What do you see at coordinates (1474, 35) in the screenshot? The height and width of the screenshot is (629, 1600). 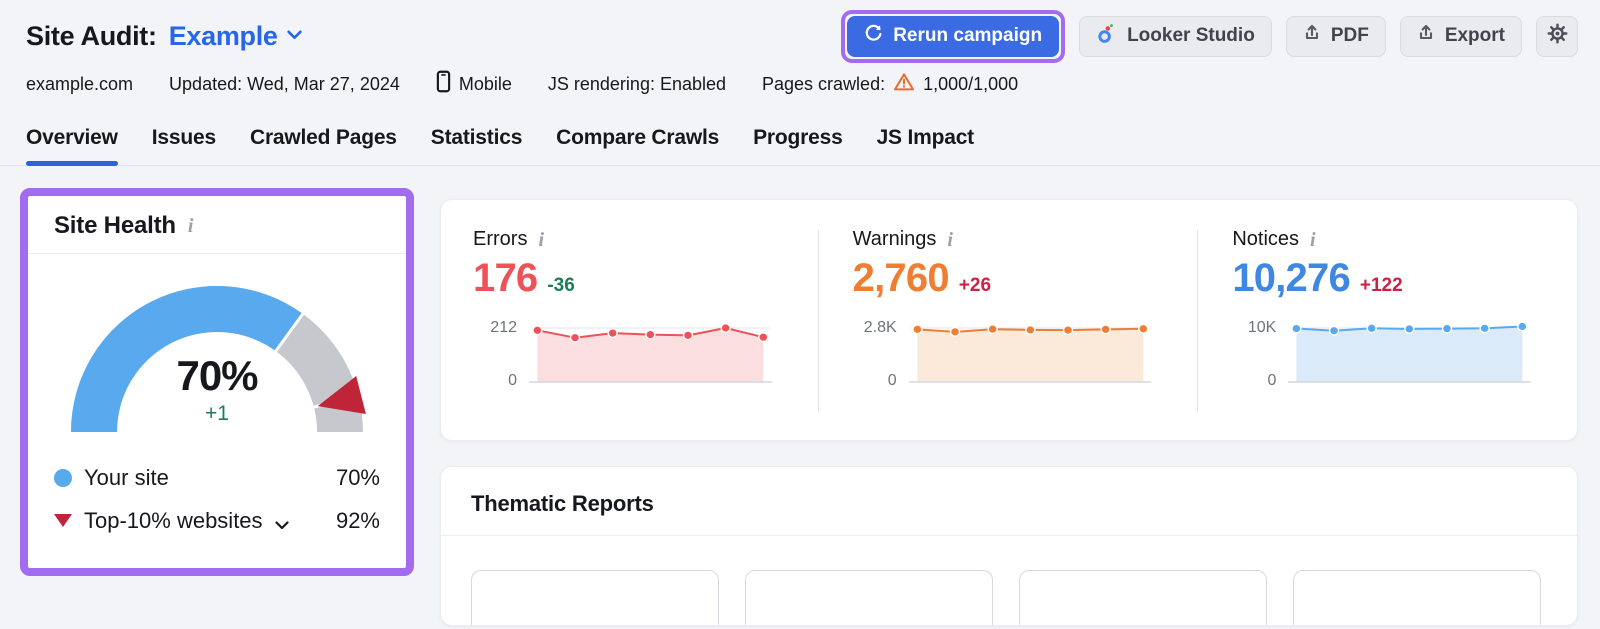 I see `export-label: Export` at bounding box center [1474, 35].